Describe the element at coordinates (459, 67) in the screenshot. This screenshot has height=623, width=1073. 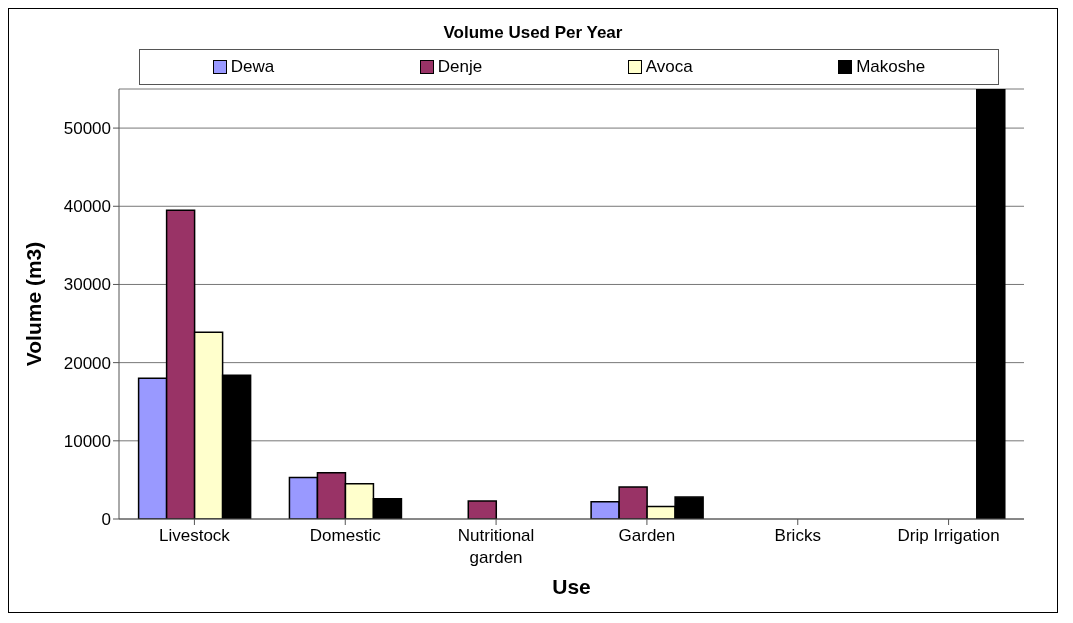
I see `legend-label: Denje` at that location.